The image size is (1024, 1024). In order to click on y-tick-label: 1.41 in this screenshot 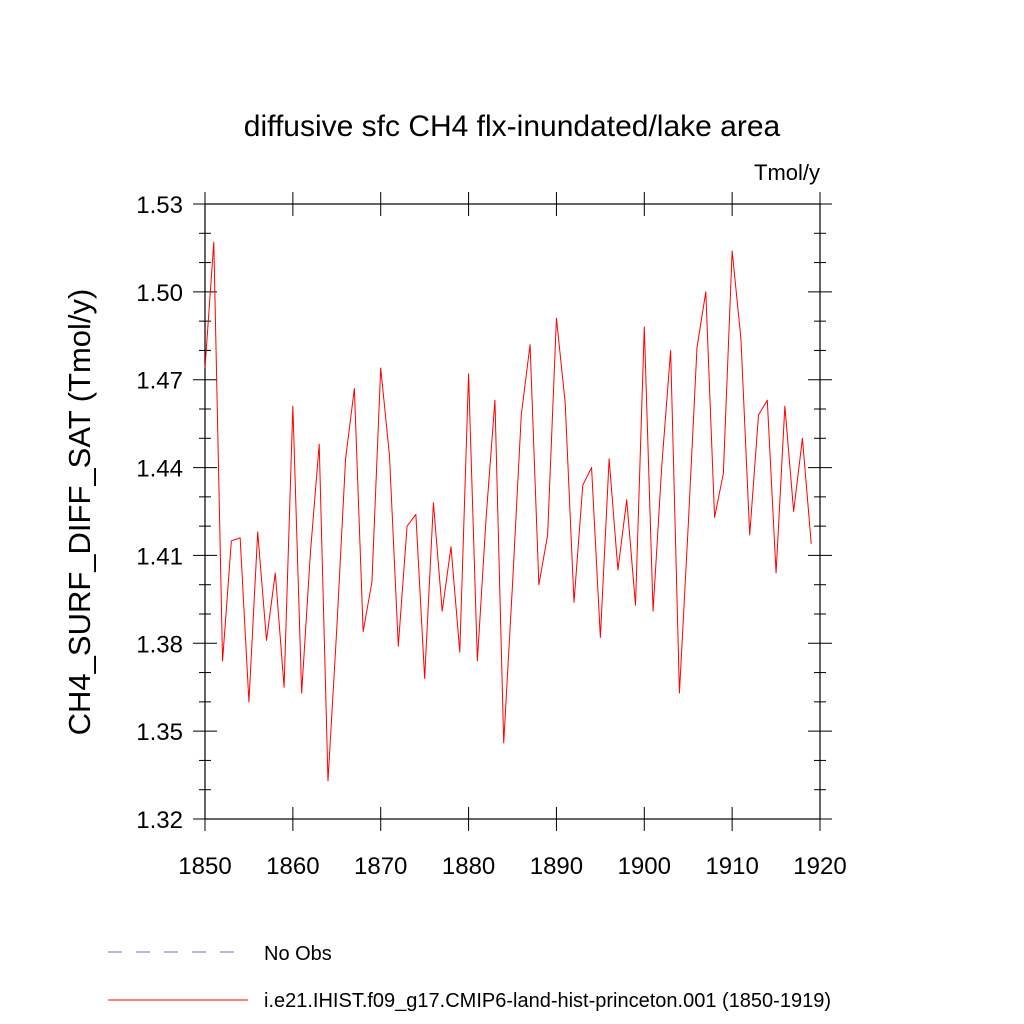, I will do `click(159, 556)`.